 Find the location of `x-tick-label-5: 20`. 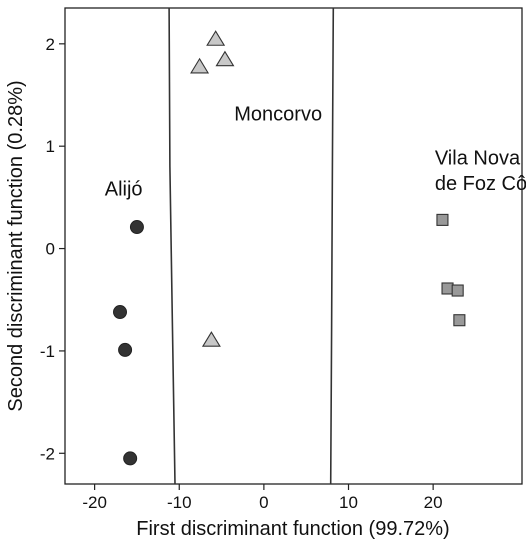

x-tick-label-5: 20 is located at coordinates (433, 502).